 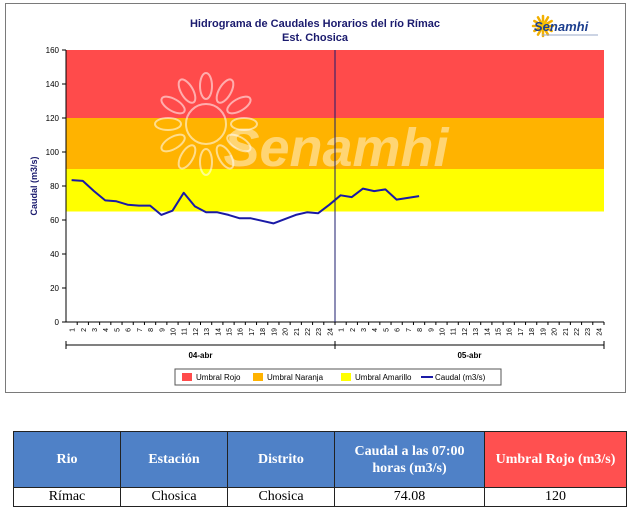 I want to click on header-estacion: Estación, so click(x=174, y=459).